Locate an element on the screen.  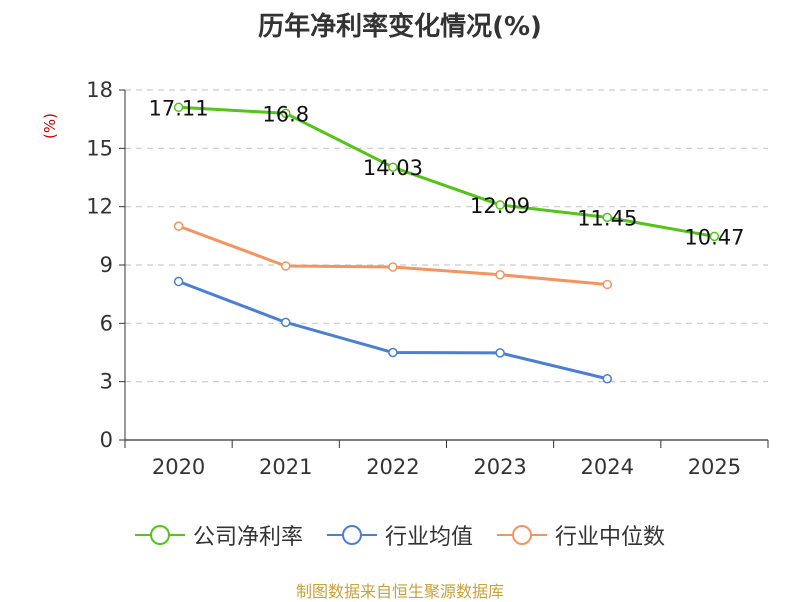
legend-item: 公司净利率 is located at coordinates (218, 535).